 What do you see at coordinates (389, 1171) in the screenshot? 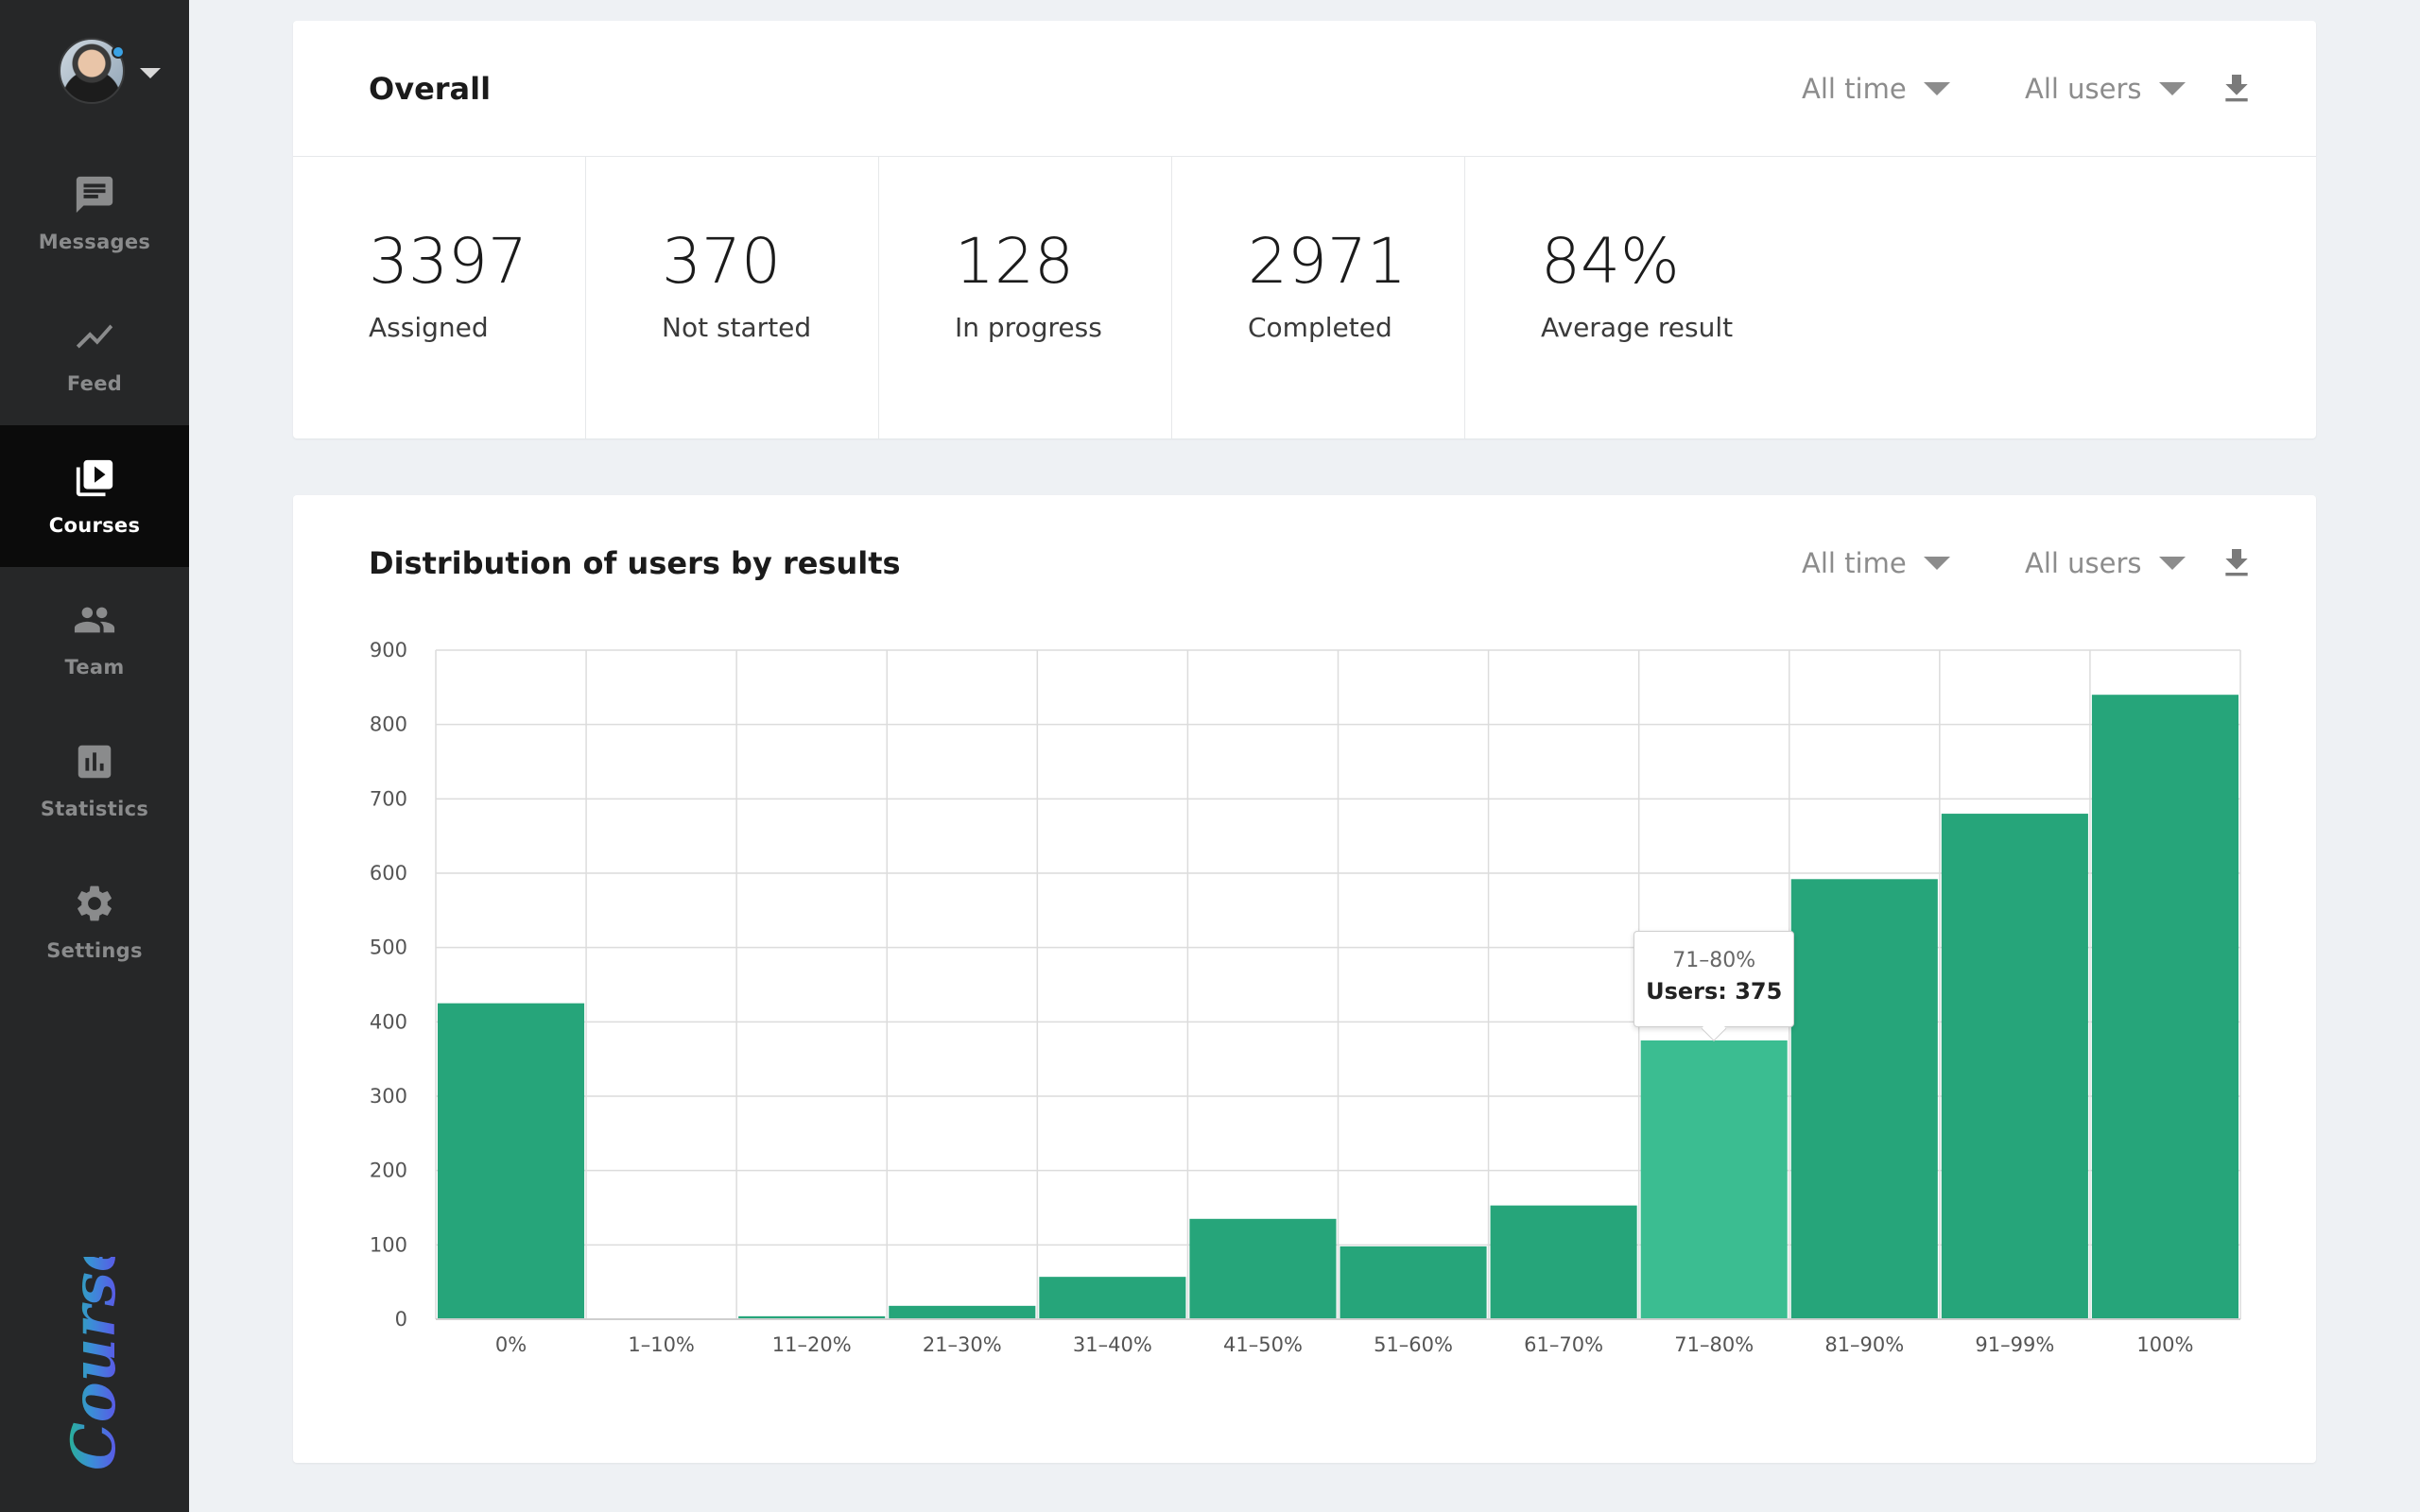
I see `y-tick-label: 200` at bounding box center [389, 1171].